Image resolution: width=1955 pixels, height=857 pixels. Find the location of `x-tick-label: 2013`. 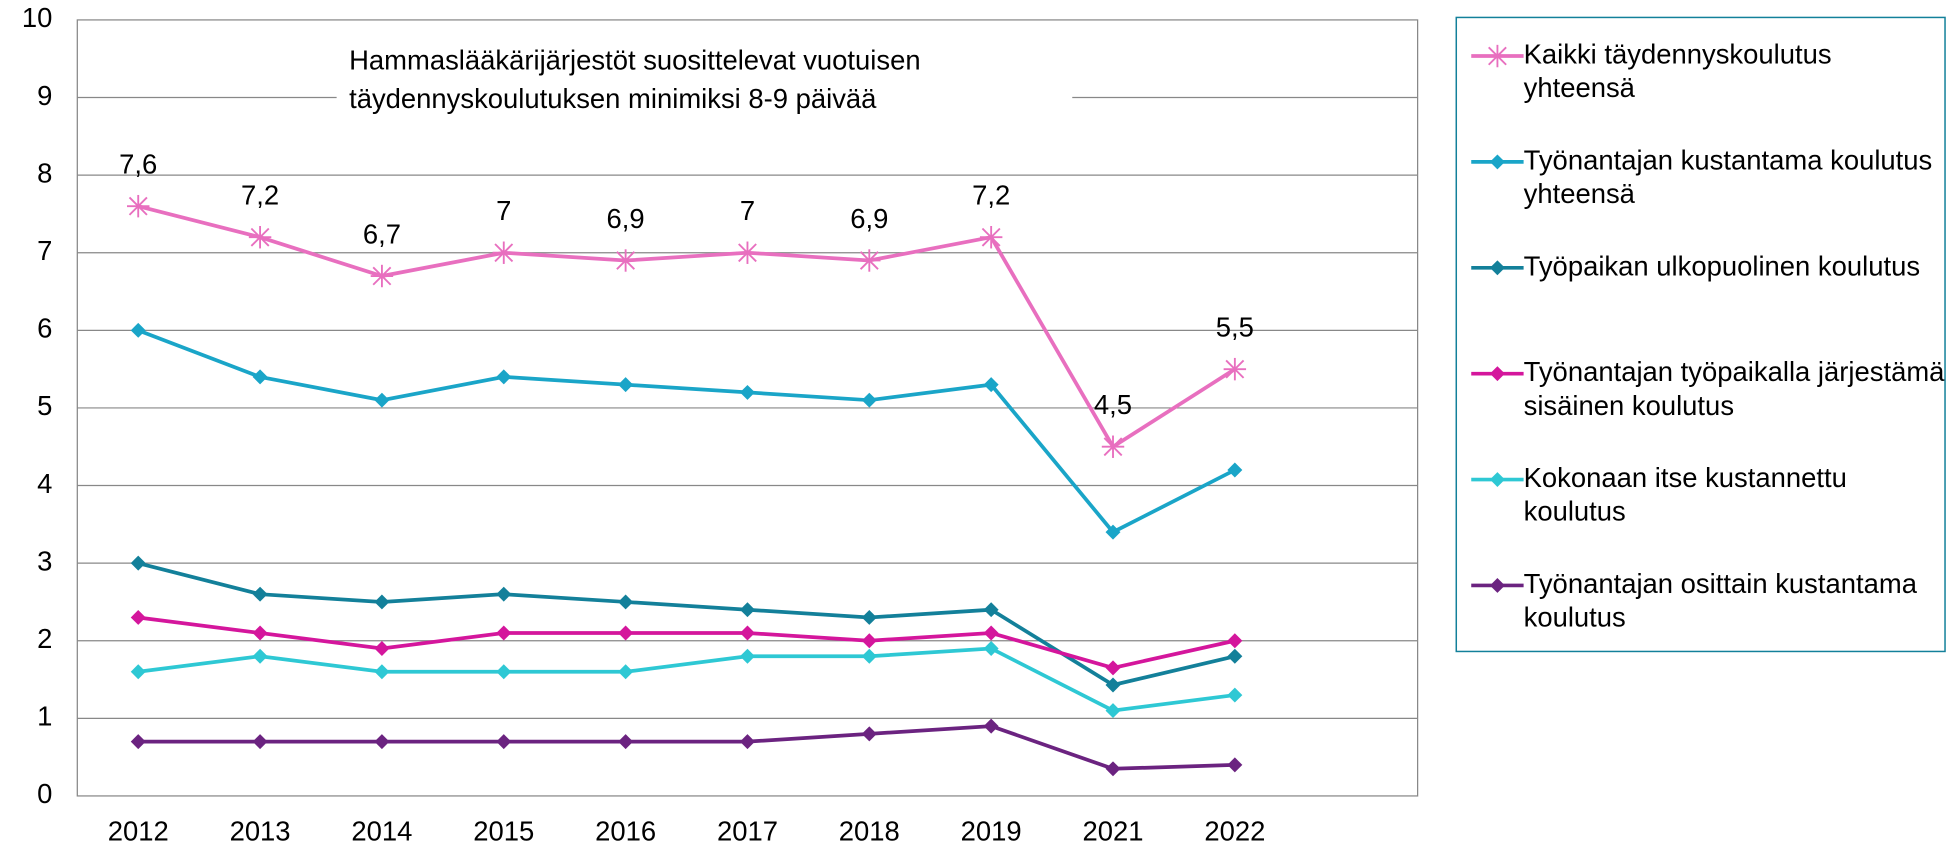

x-tick-label: 2013 is located at coordinates (260, 831).